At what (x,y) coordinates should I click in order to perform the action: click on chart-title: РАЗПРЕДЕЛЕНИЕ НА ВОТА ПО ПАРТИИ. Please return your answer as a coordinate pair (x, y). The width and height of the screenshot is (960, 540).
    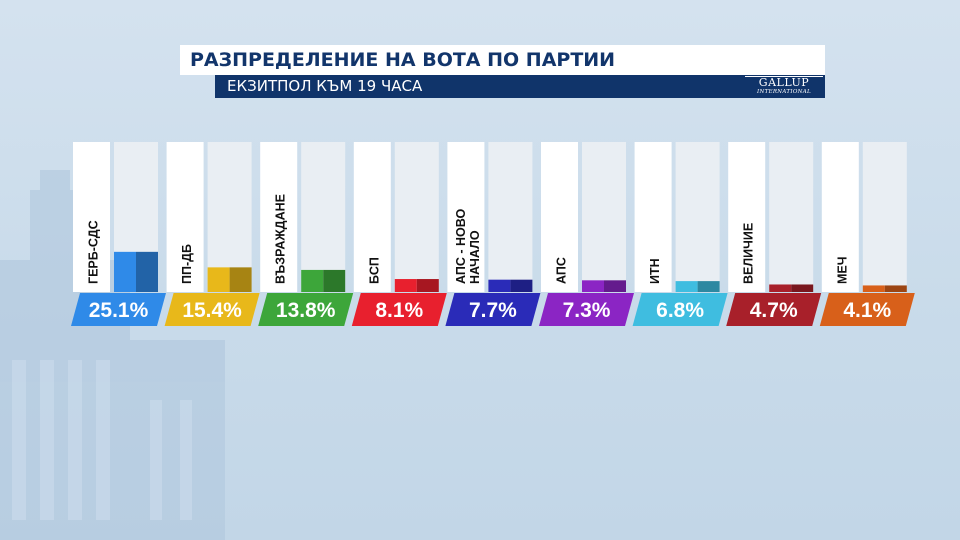
    Looking at the image, I should click on (502, 60).